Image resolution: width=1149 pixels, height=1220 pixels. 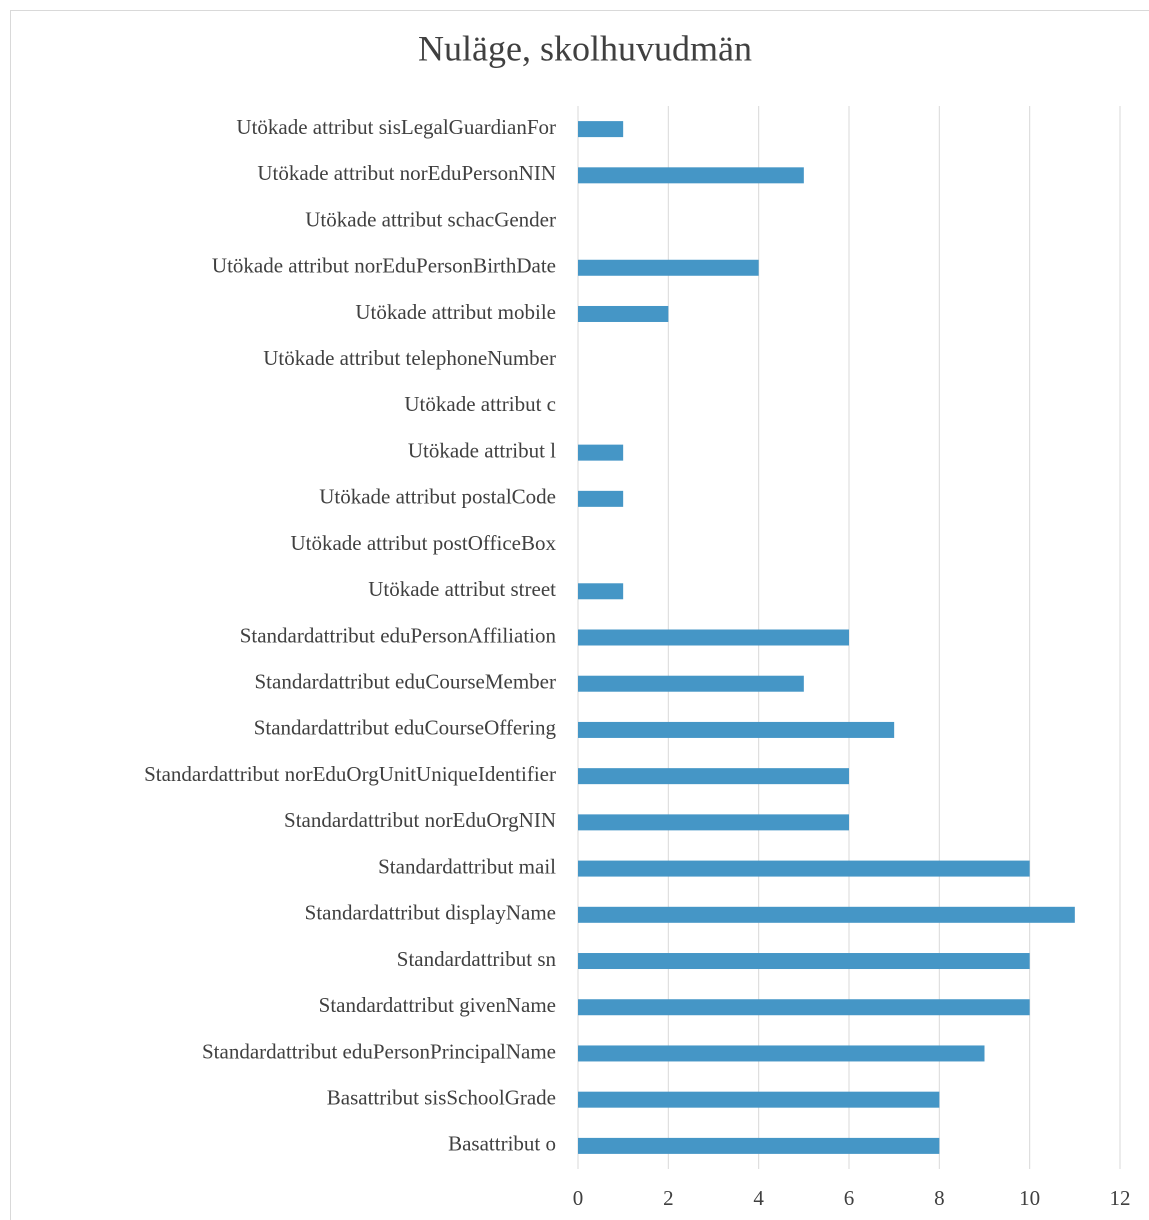 What do you see at coordinates (482, 450) in the screenshot?
I see `y-tick-label: Utökade attribut l` at bounding box center [482, 450].